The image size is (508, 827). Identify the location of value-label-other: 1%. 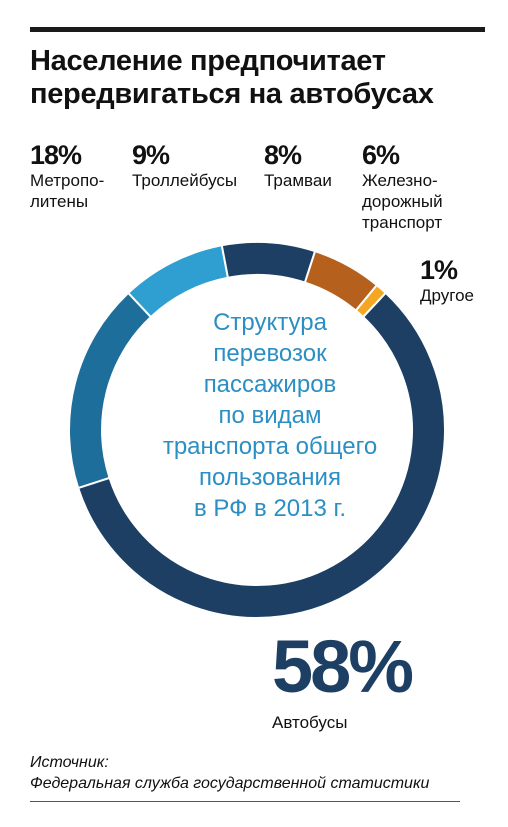
(439, 270).